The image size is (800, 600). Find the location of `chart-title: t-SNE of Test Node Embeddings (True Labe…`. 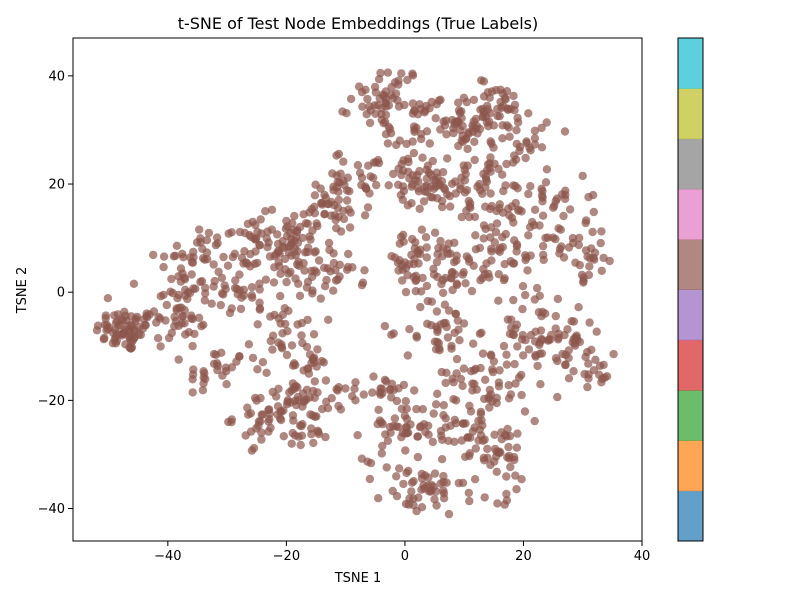

chart-title: t-SNE of Test Node Embeddings (True Labe… is located at coordinates (358, 23).